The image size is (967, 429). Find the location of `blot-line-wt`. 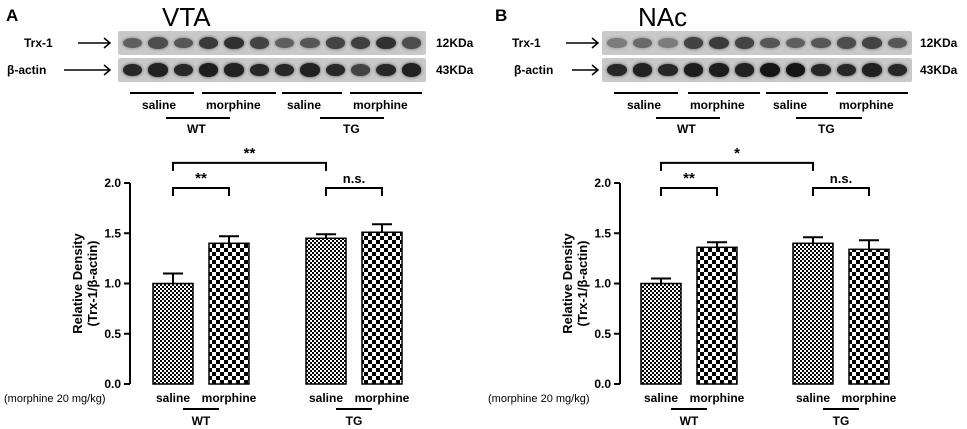

blot-line-wt is located at coordinates (198, 118).